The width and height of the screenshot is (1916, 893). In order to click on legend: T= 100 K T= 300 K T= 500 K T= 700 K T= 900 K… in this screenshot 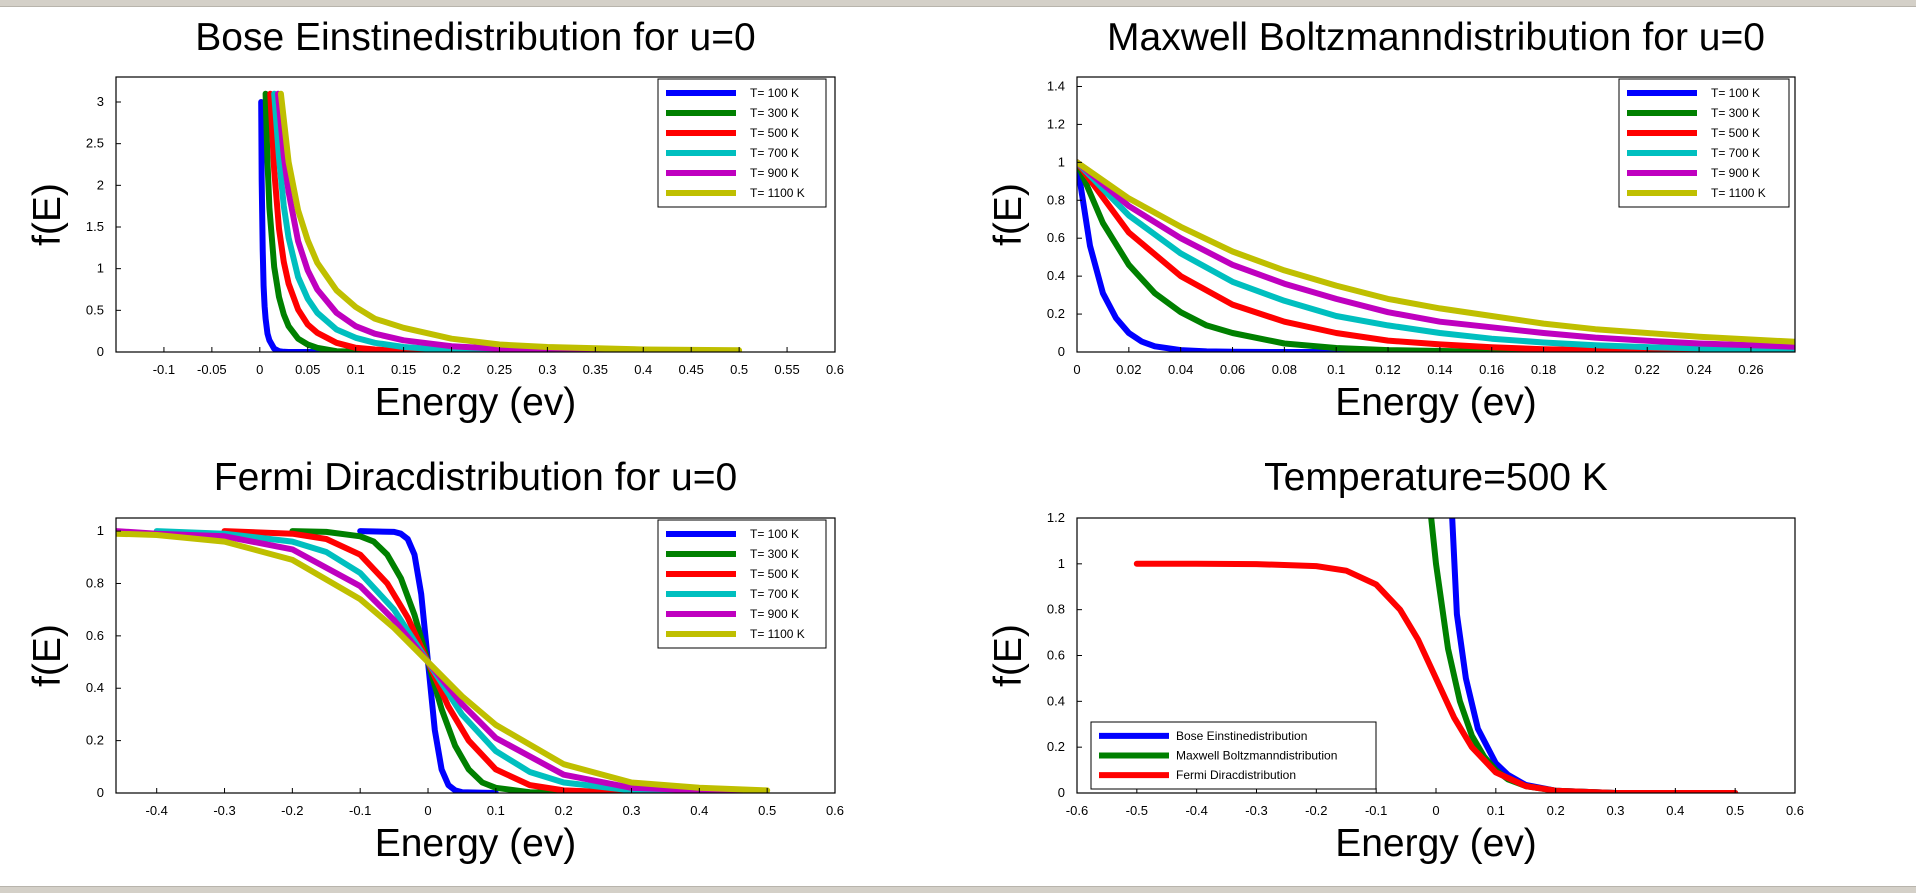, I will do `click(742, 143)`.